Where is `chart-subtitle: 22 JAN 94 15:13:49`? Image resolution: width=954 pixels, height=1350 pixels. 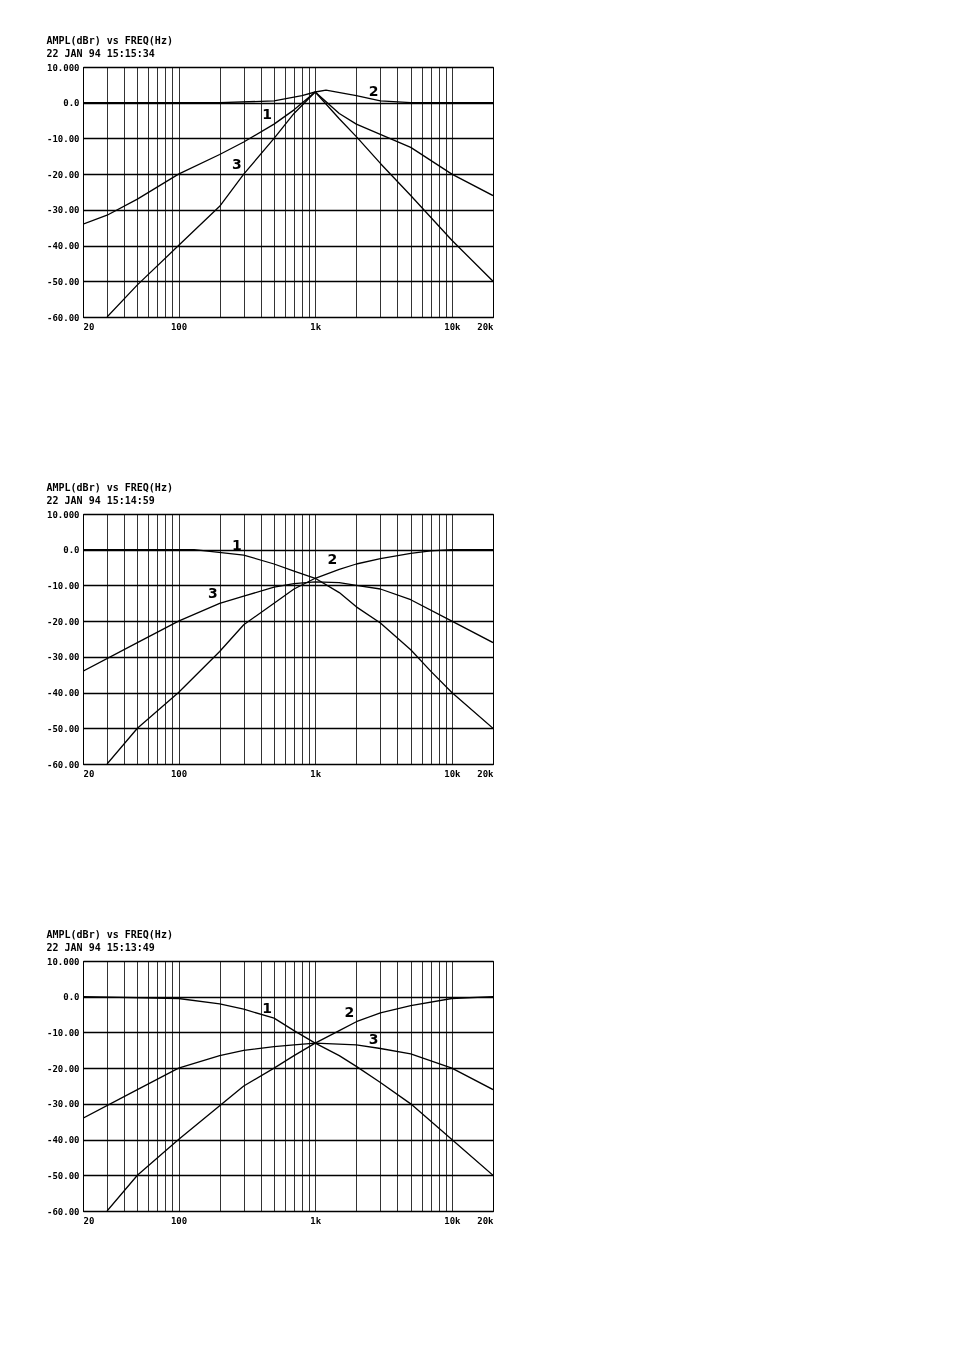 chart-subtitle: 22 JAN 94 15:13:49 is located at coordinates (100, 947).